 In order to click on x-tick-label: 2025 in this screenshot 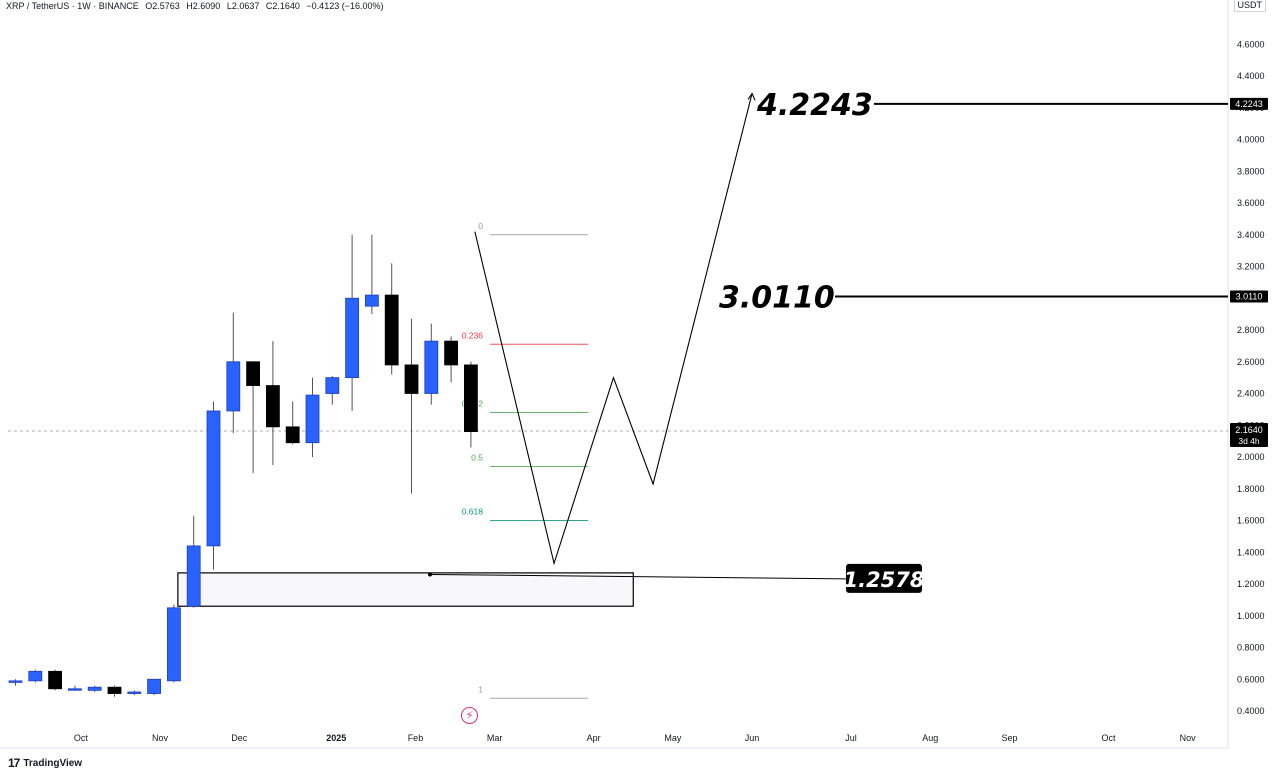, I will do `click(336, 738)`.